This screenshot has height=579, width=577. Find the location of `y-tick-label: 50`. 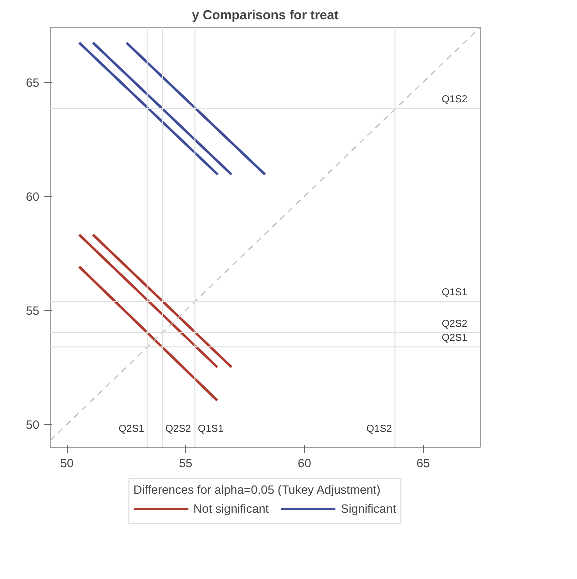

y-tick-label: 50 is located at coordinates (33, 425).